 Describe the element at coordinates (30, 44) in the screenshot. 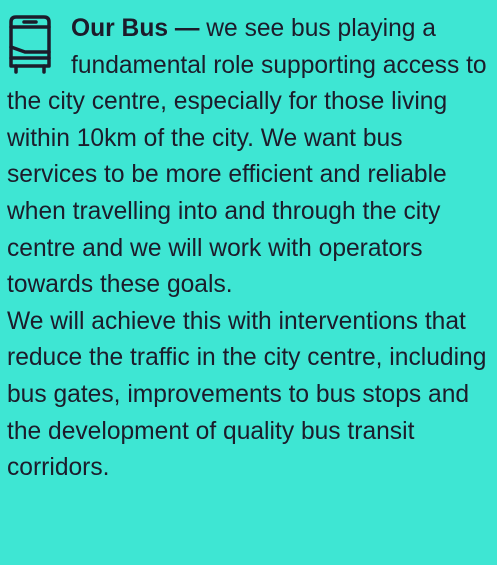

I see `bus-icon` at that location.